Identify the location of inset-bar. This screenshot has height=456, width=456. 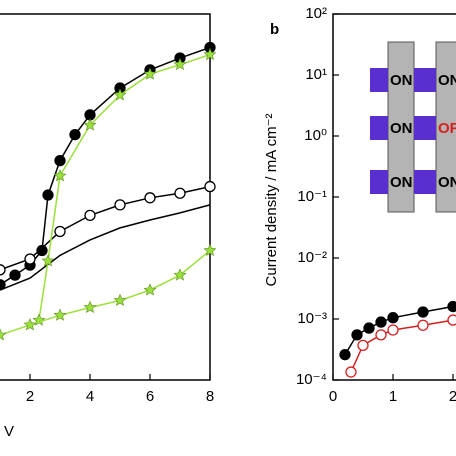
(401, 127).